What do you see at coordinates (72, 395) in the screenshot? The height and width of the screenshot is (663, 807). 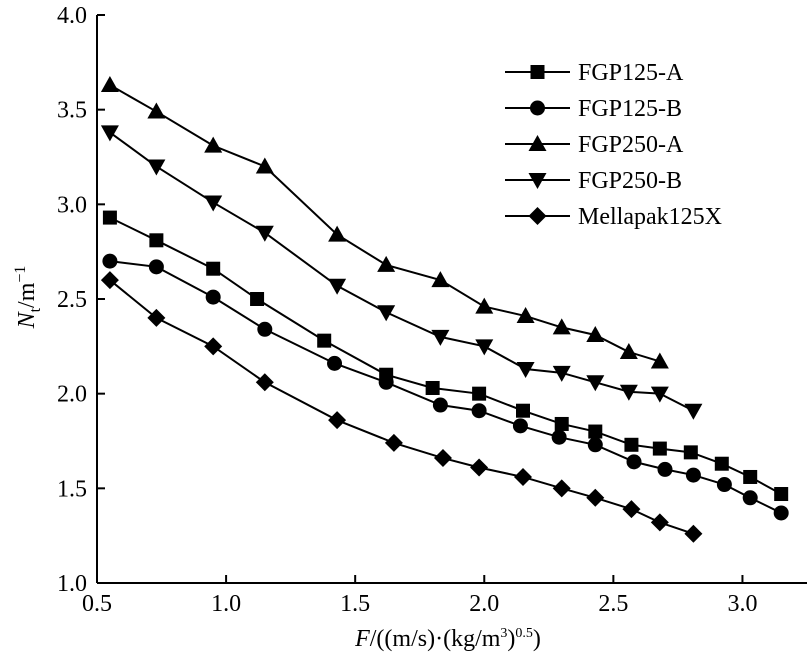 I see `y-tick-label: 2.0` at bounding box center [72, 395].